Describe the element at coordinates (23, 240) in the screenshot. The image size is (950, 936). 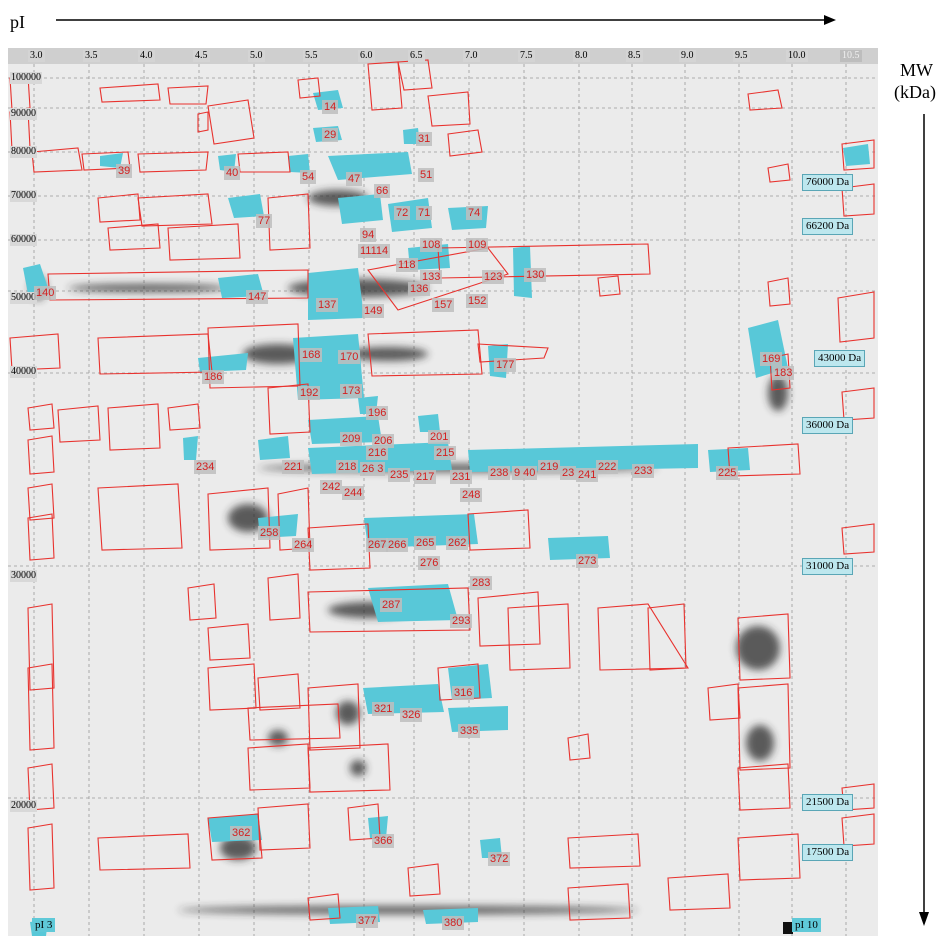
I see `mw-tick-label: 60000` at that location.